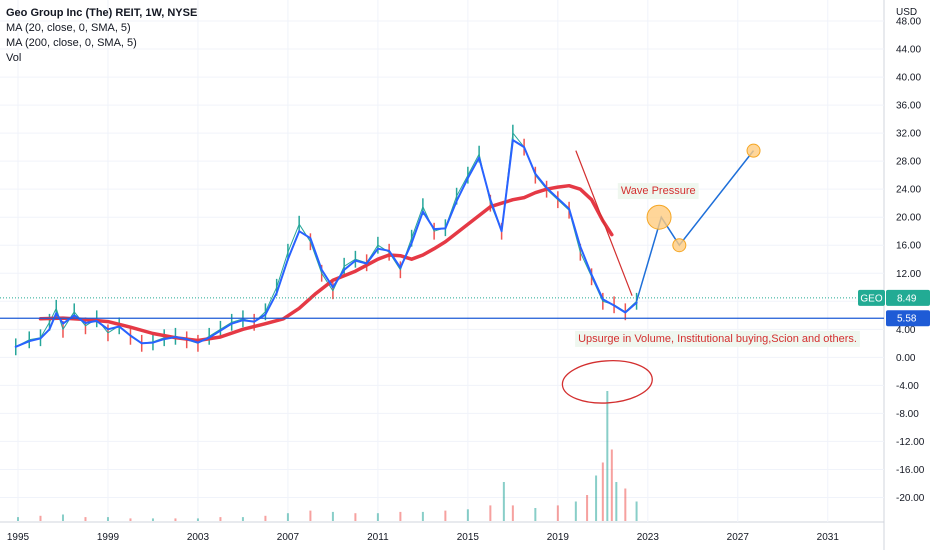  What do you see at coordinates (908, 190) in the screenshot?
I see `y-tick-label: 24.00` at bounding box center [908, 190].